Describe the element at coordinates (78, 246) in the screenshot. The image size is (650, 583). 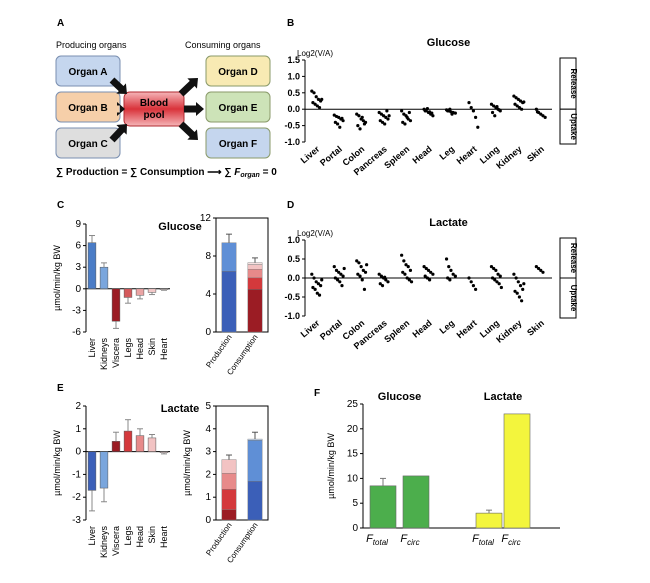
I see `y-tick-label-1: 6` at that location.